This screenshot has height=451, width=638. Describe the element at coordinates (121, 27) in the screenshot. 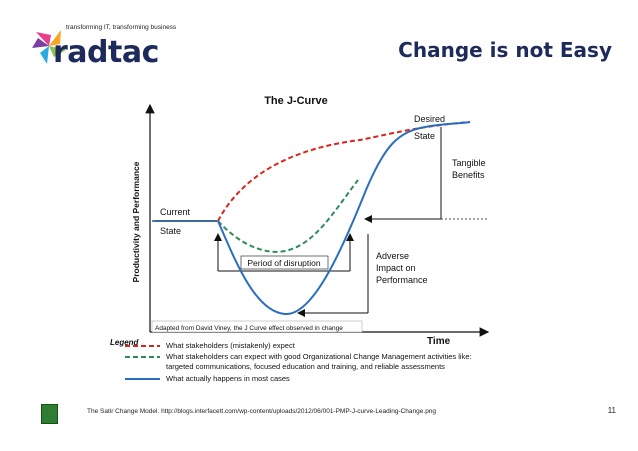

I see `tagline: transforming IT, transforming business` at that location.